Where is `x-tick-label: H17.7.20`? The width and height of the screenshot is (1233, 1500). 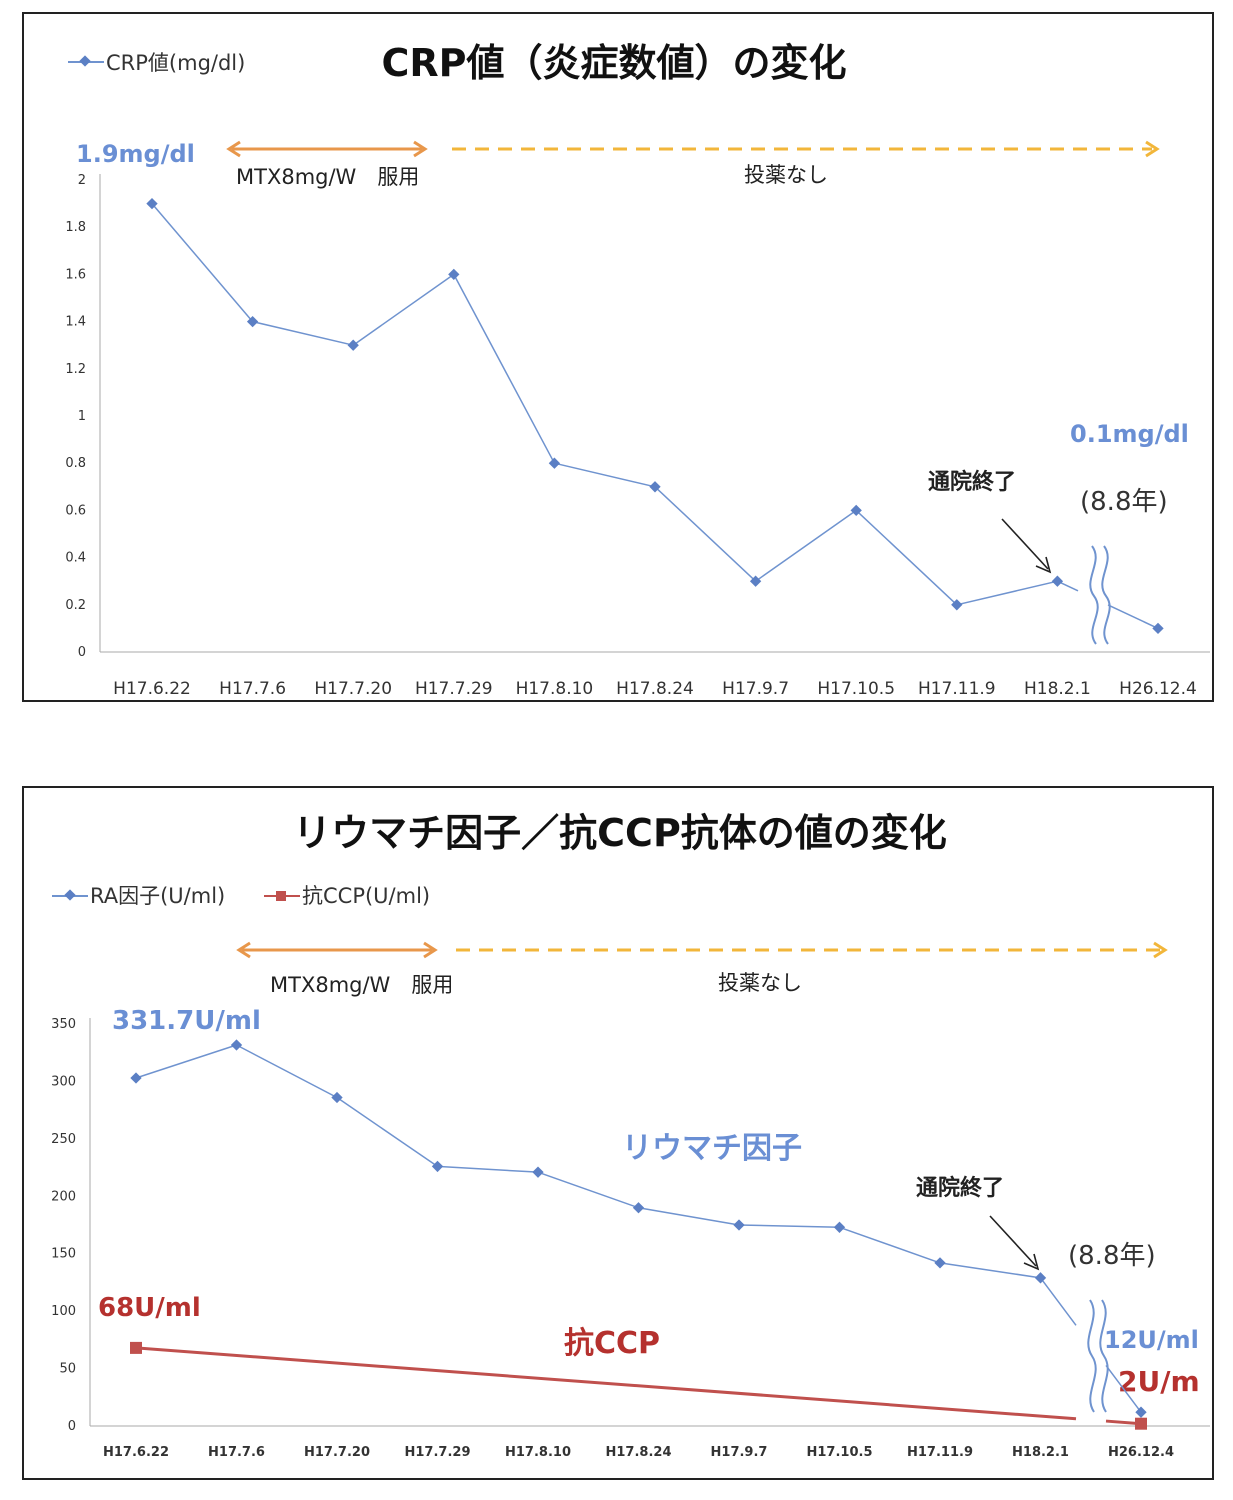 x-tick-label: H17.7.20 is located at coordinates (337, 1452).